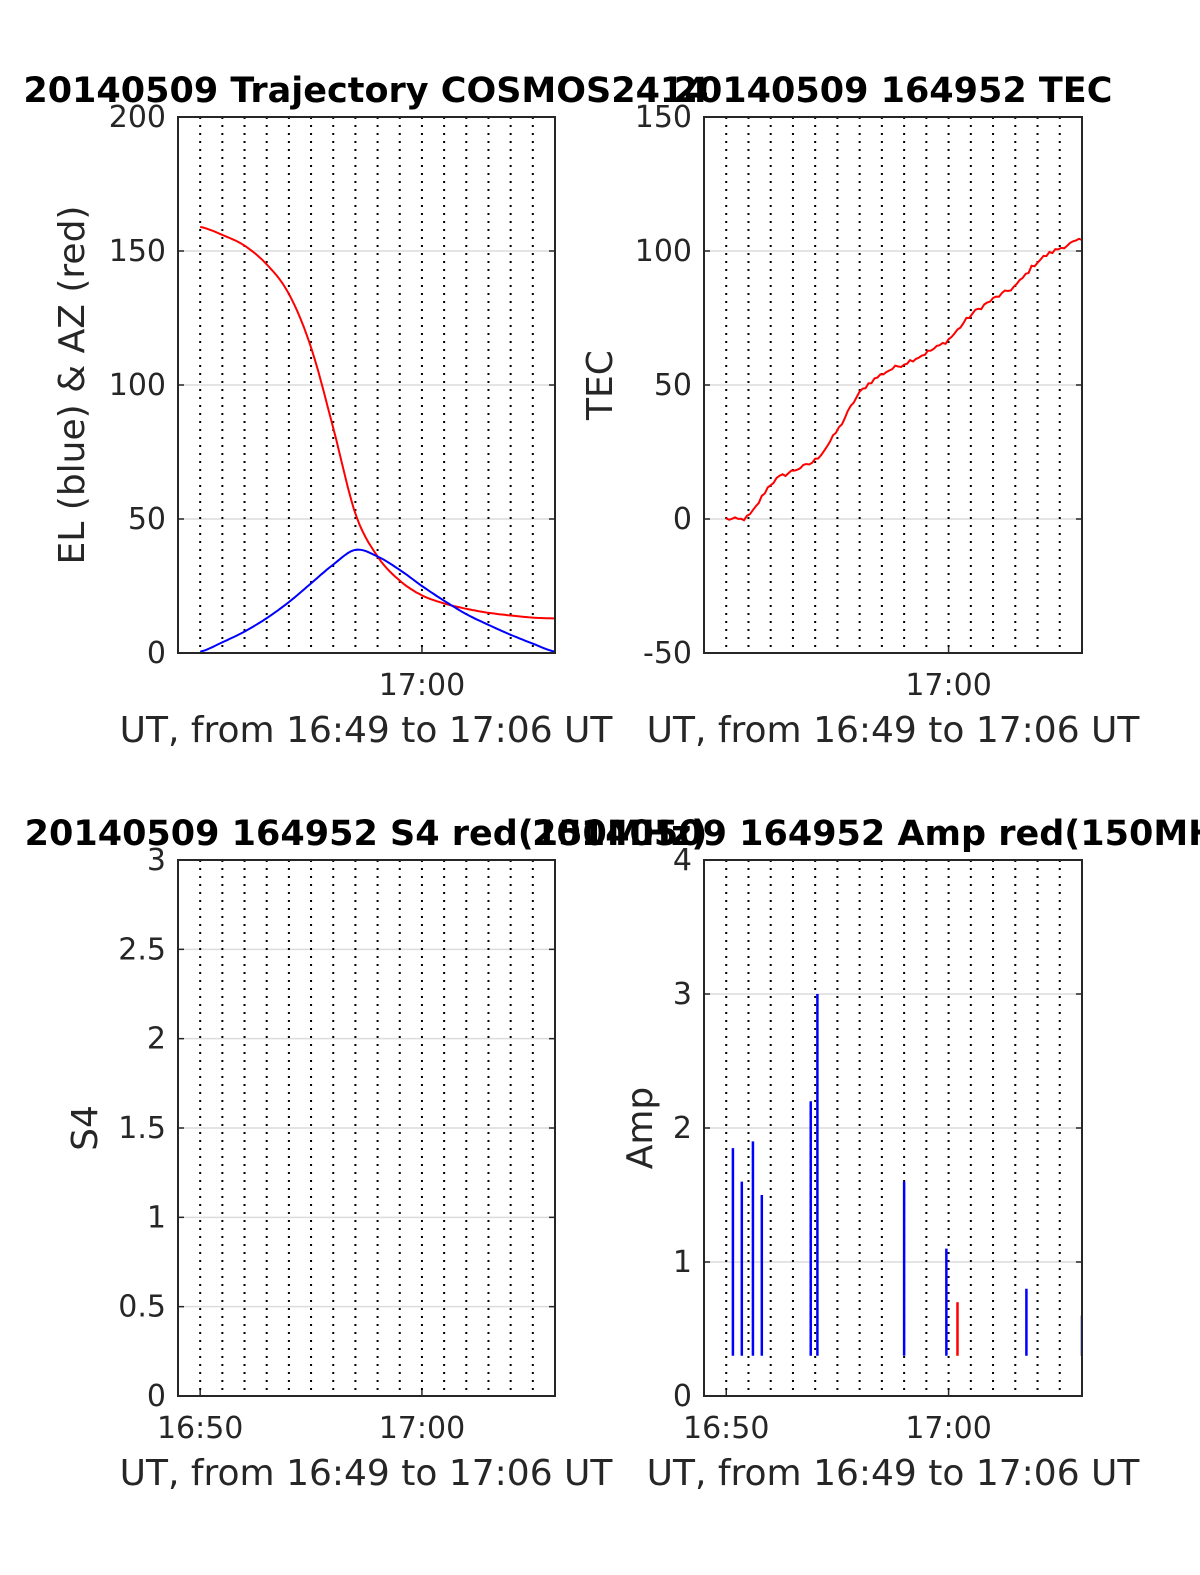 The height and width of the screenshot is (1575, 1200). Describe the element at coordinates (866, 834) in the screenshot. I see `chart-title: 20140509 164952 Amp red(150MHz)` at that location.